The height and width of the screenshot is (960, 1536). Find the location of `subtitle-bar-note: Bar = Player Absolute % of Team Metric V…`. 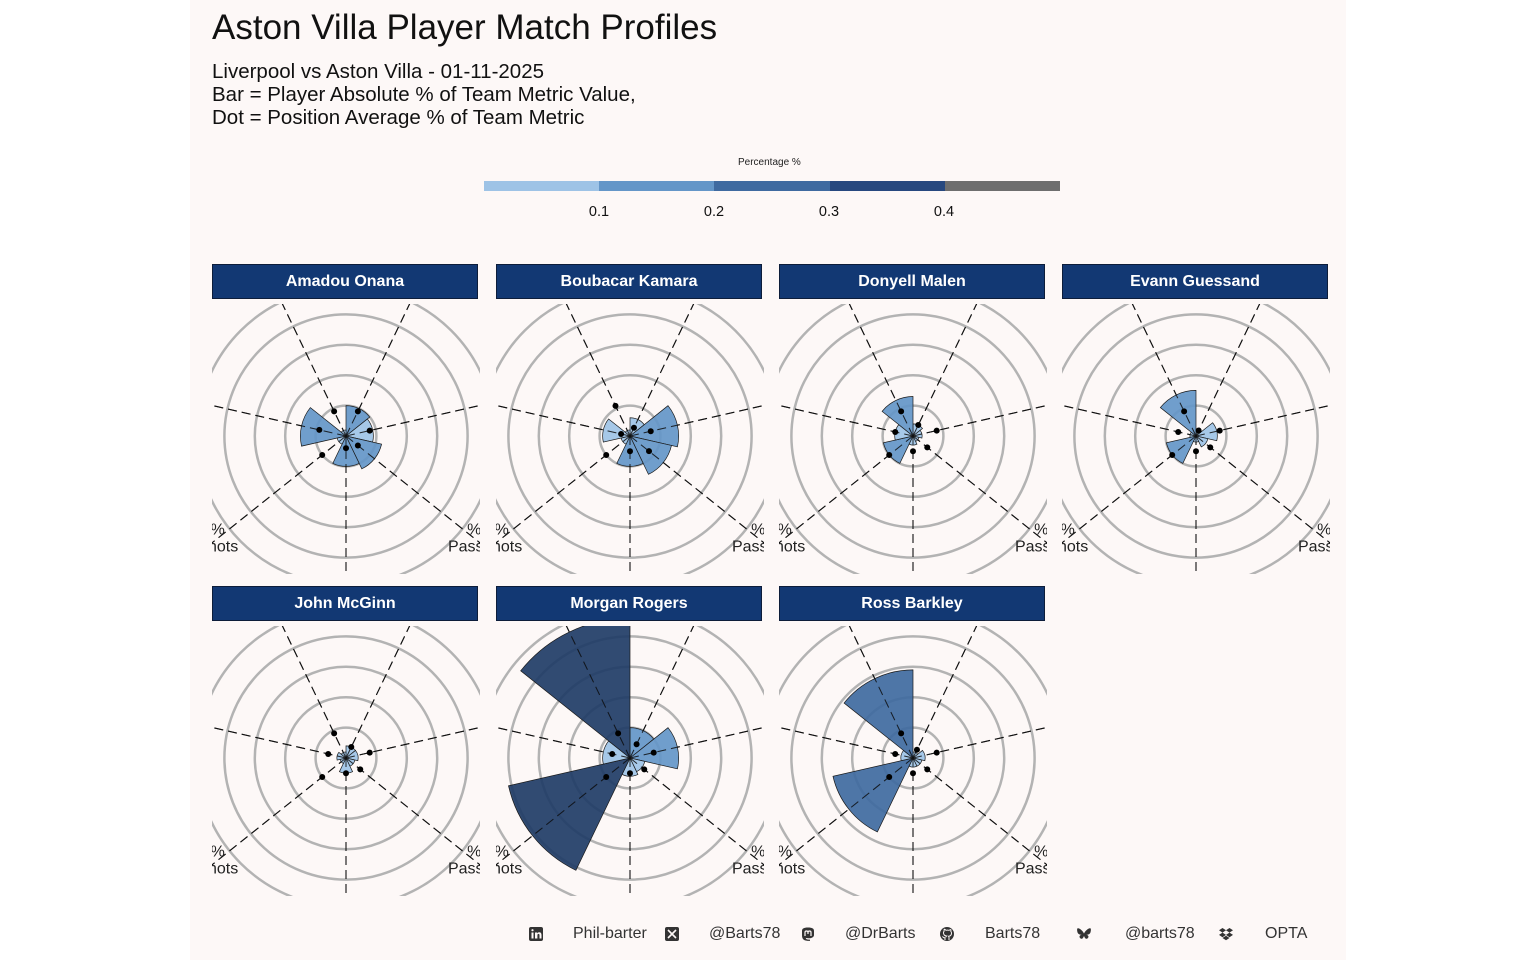

subtitle-bar-note: Bar = Player Absolute % of Team Metric V… is located at coordinates (424, 94).